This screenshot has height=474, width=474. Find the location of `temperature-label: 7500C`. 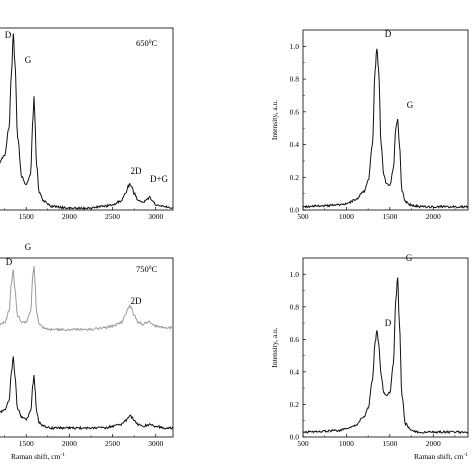

temperature-label: 7500C is located at coordinates (147, 269).